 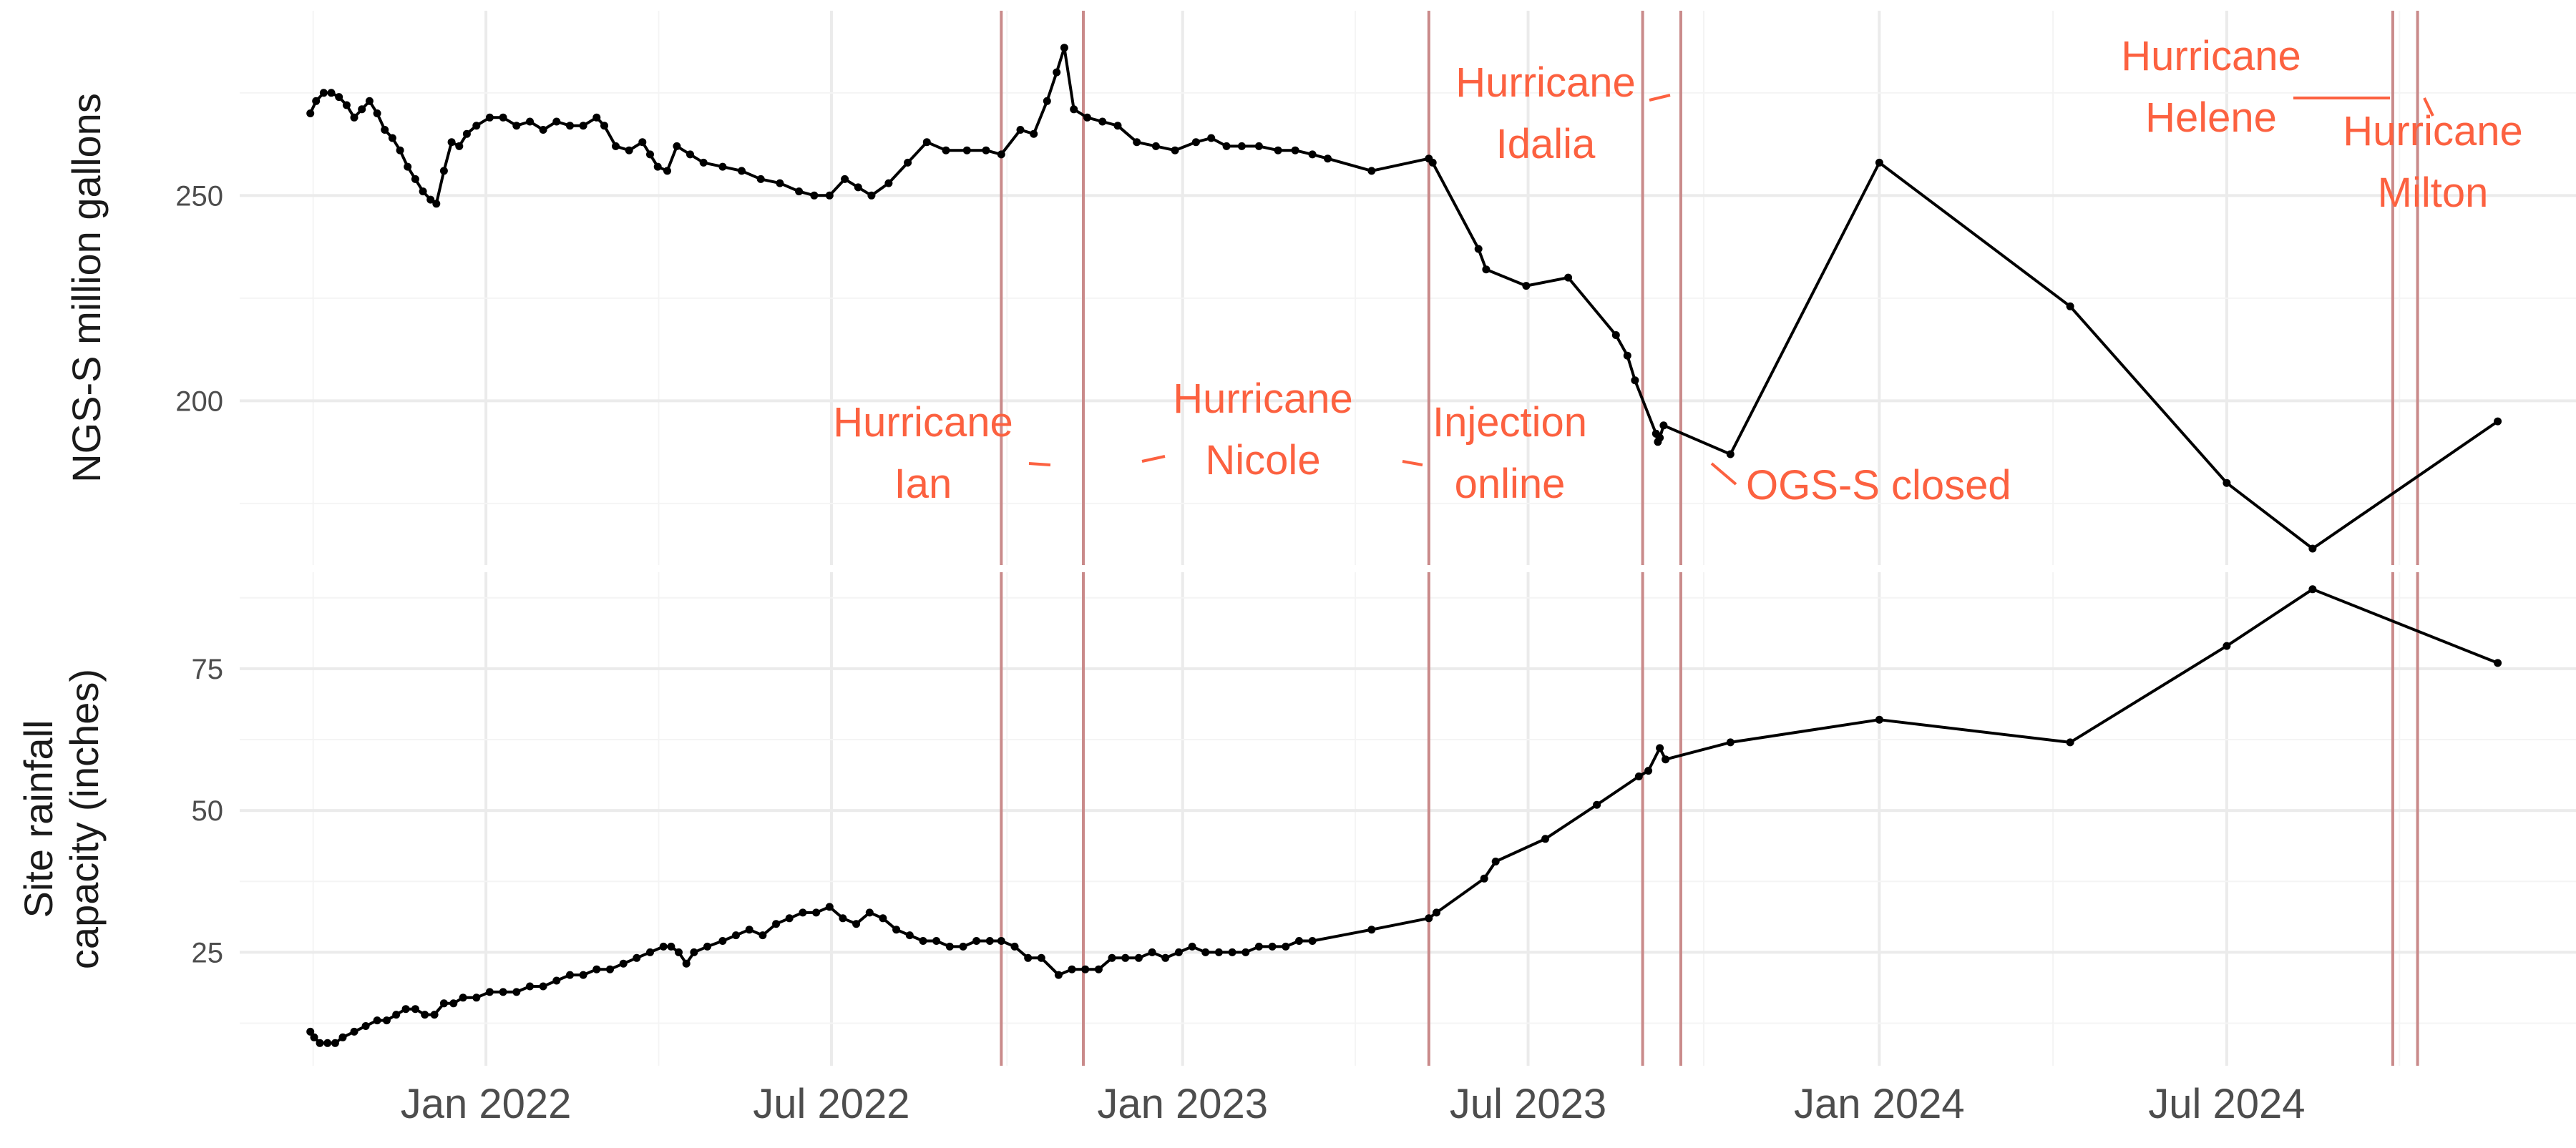 What do you see at coordinates (486, 1104) in the screenshot?
I see `x-tick-label: Jan 2022` at bounding box center [486, 1104].